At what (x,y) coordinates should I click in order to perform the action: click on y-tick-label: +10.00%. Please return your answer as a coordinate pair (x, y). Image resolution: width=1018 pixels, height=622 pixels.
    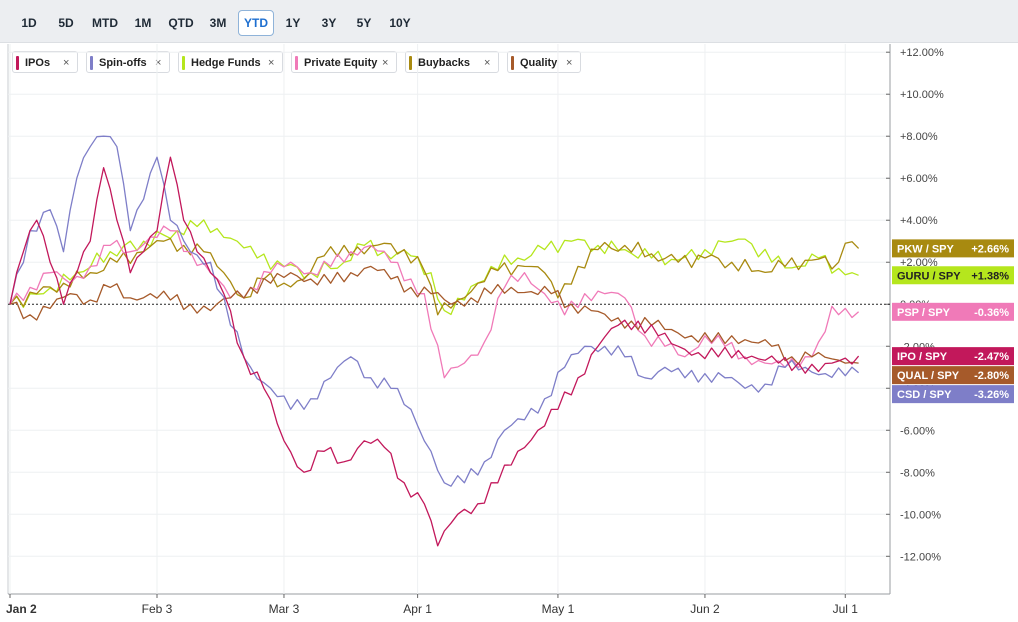
    Looking at the image, I should click on (922, 95).